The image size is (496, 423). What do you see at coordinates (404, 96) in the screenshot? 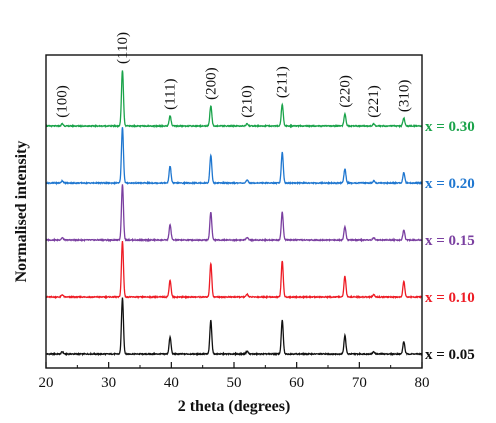
I see `peak-label-310: (310)` at bounding box center [404, 96].